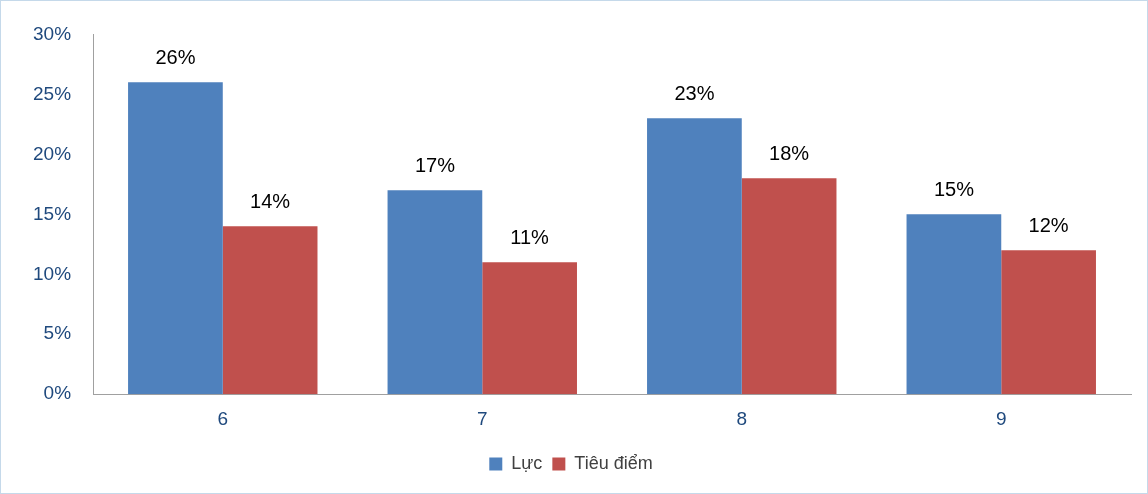  Describe the element at coordinates (694, 92) in the screenshot. I see `data-label: 23%` at that location.